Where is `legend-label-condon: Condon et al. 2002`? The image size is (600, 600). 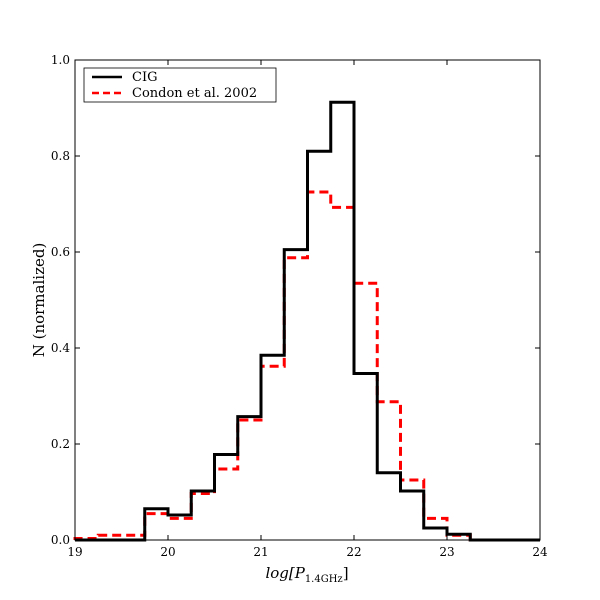
legend-label-condon: Condon et al. 2002 is located at coordinates (194, 93).